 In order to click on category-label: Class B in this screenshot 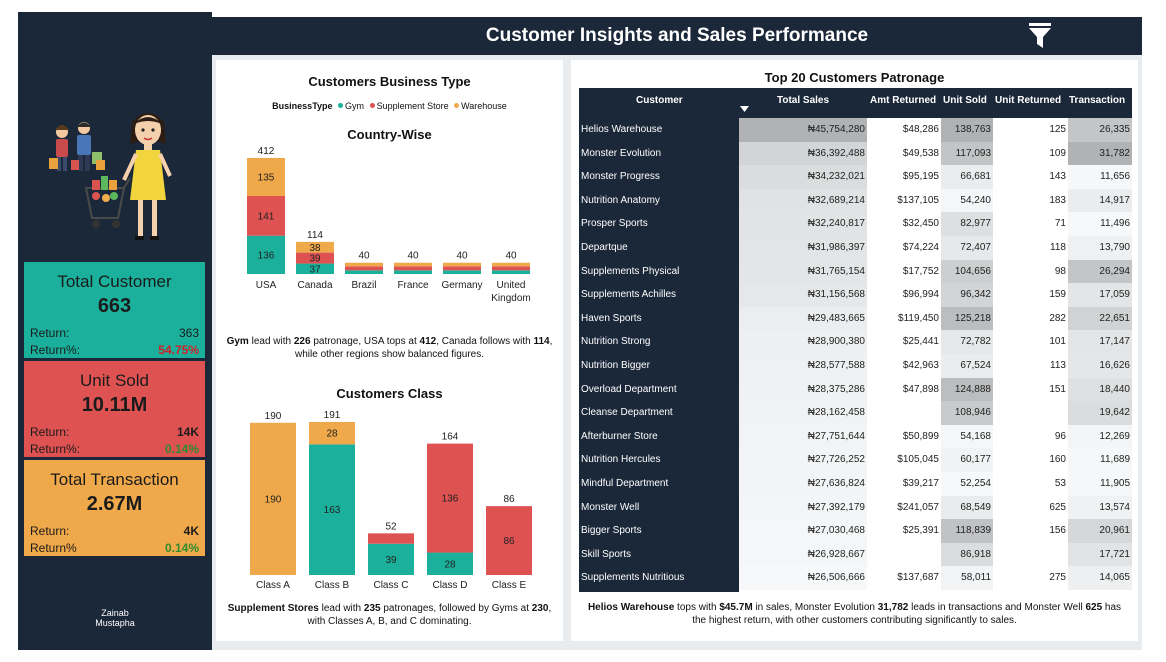, I will do `click(332, 585)`.